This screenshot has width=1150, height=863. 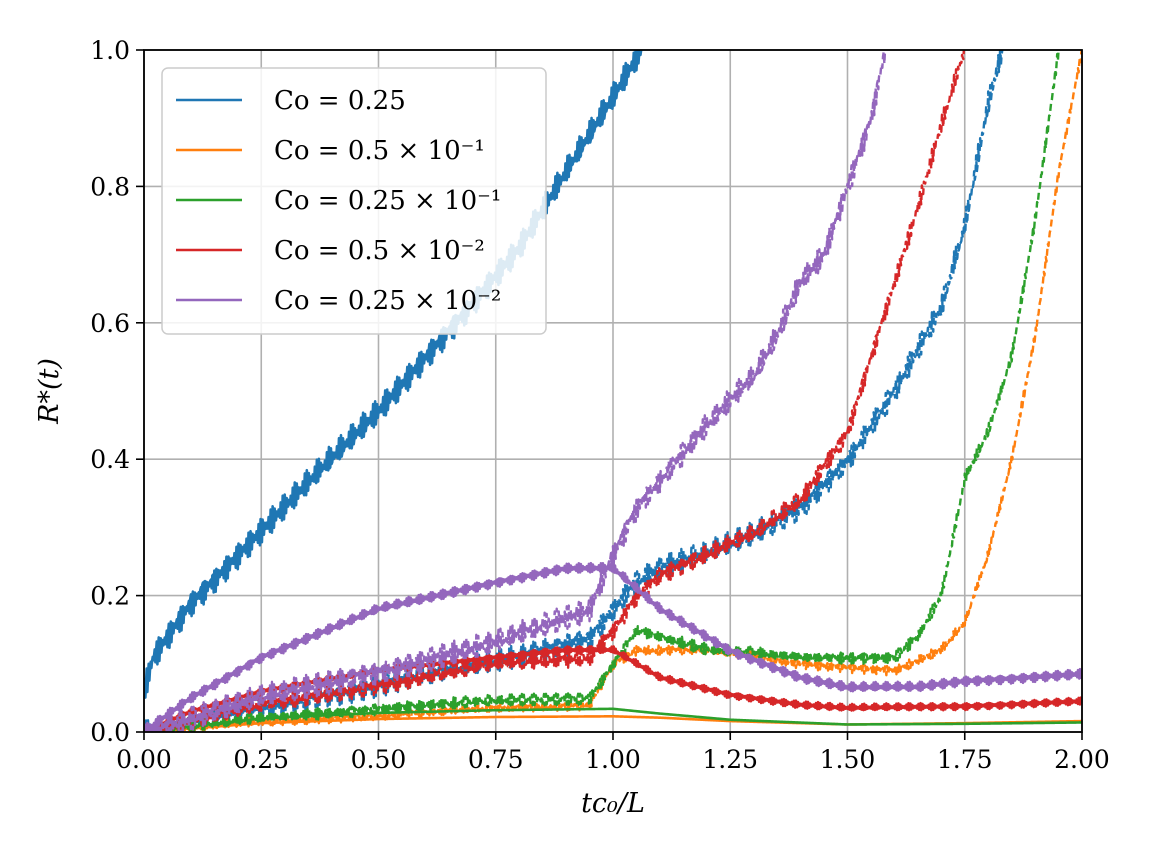 What do you see at coordinates (730, 759) in the screenshot?
I see `x-tick-label: 1.25` at bounding box center [730, 759].